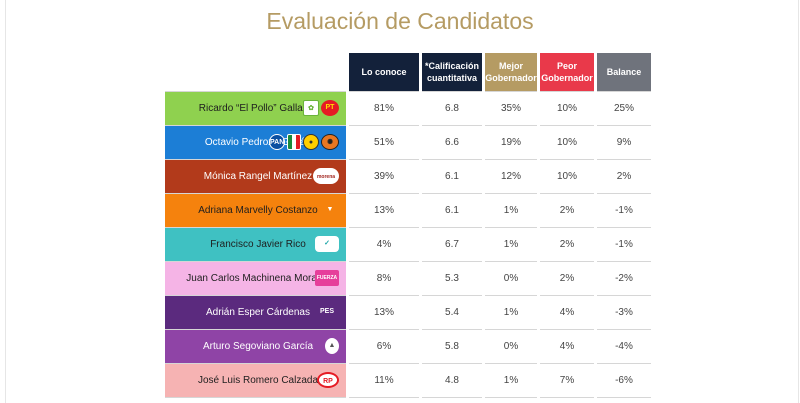 The width and height of the screenshot is (800, 403). I want to click on pes-logo-icon: PES, so click(326, 311).